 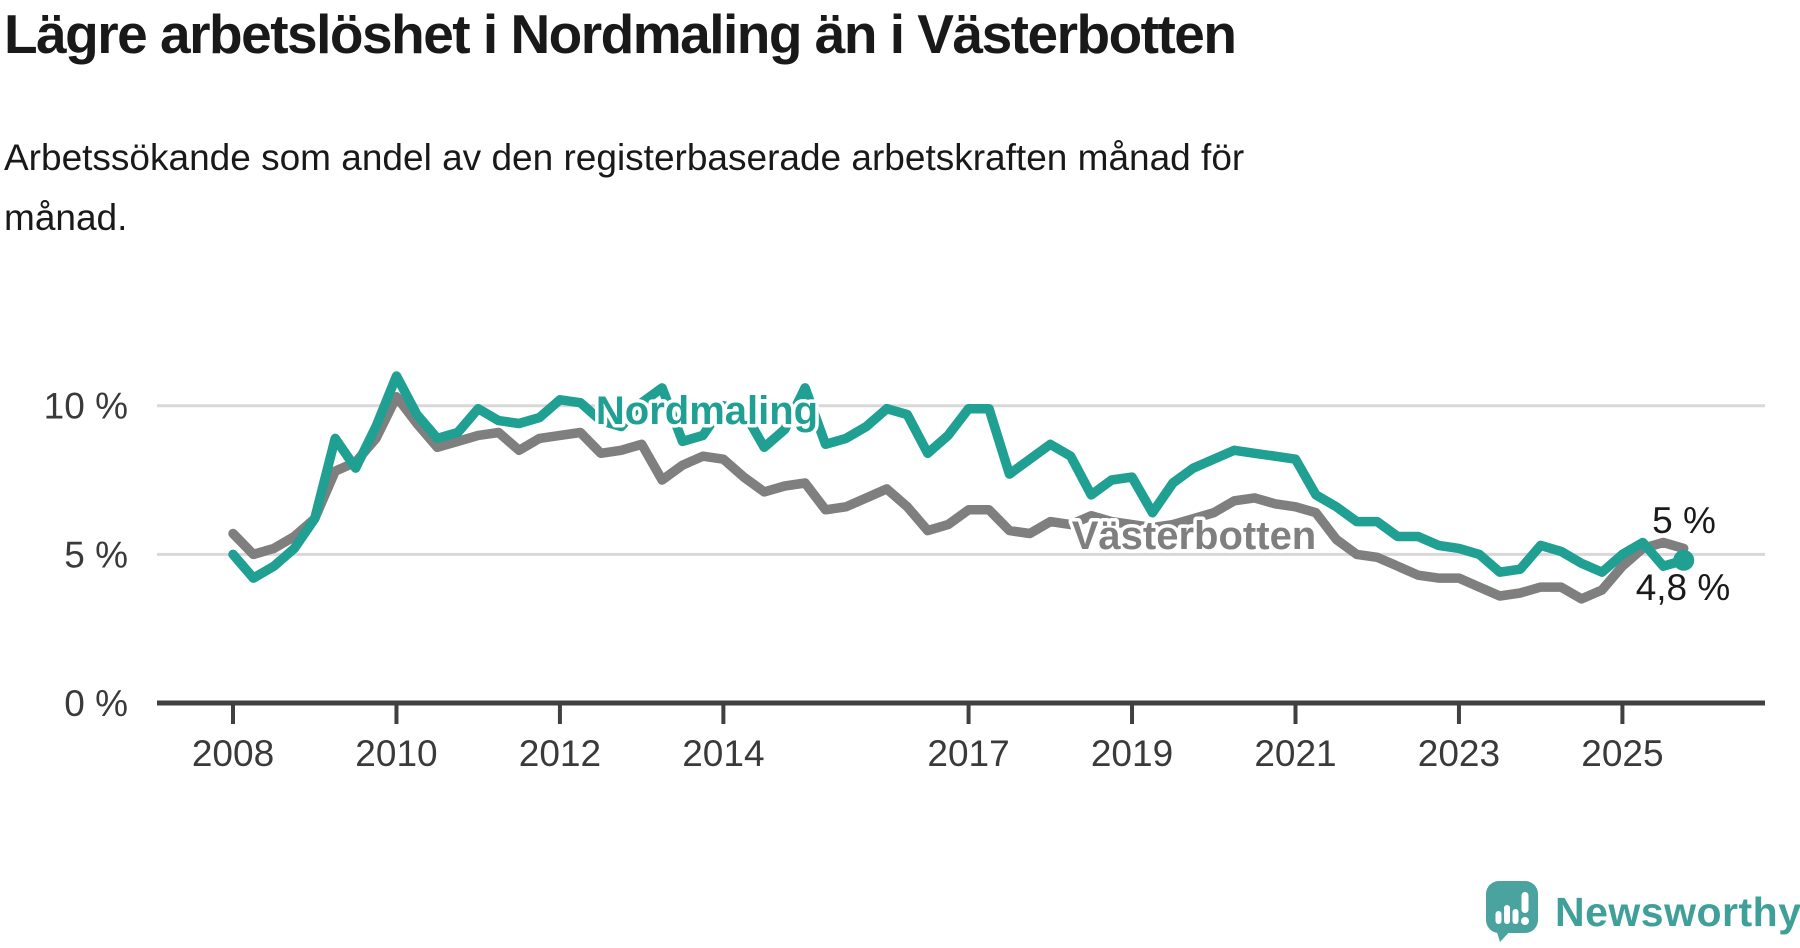 I want to click on y-tick-label: 0 %, so click(x=96, y=703).